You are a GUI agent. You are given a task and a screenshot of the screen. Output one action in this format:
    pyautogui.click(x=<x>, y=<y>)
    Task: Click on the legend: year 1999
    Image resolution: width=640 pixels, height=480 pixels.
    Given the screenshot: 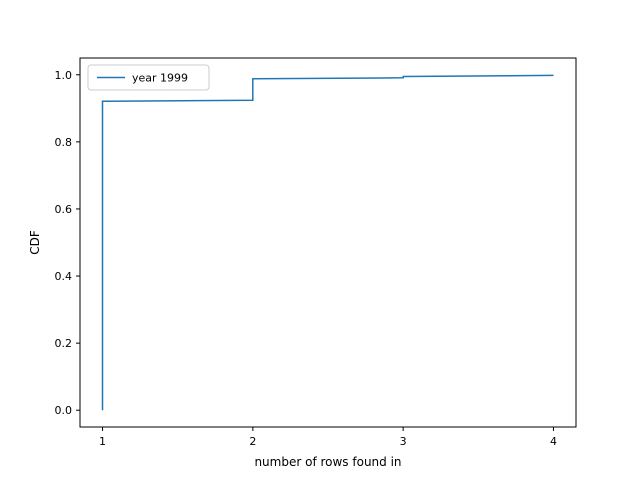 What is the action you would take?
    pyautogui.click(x=148, y=77)
    